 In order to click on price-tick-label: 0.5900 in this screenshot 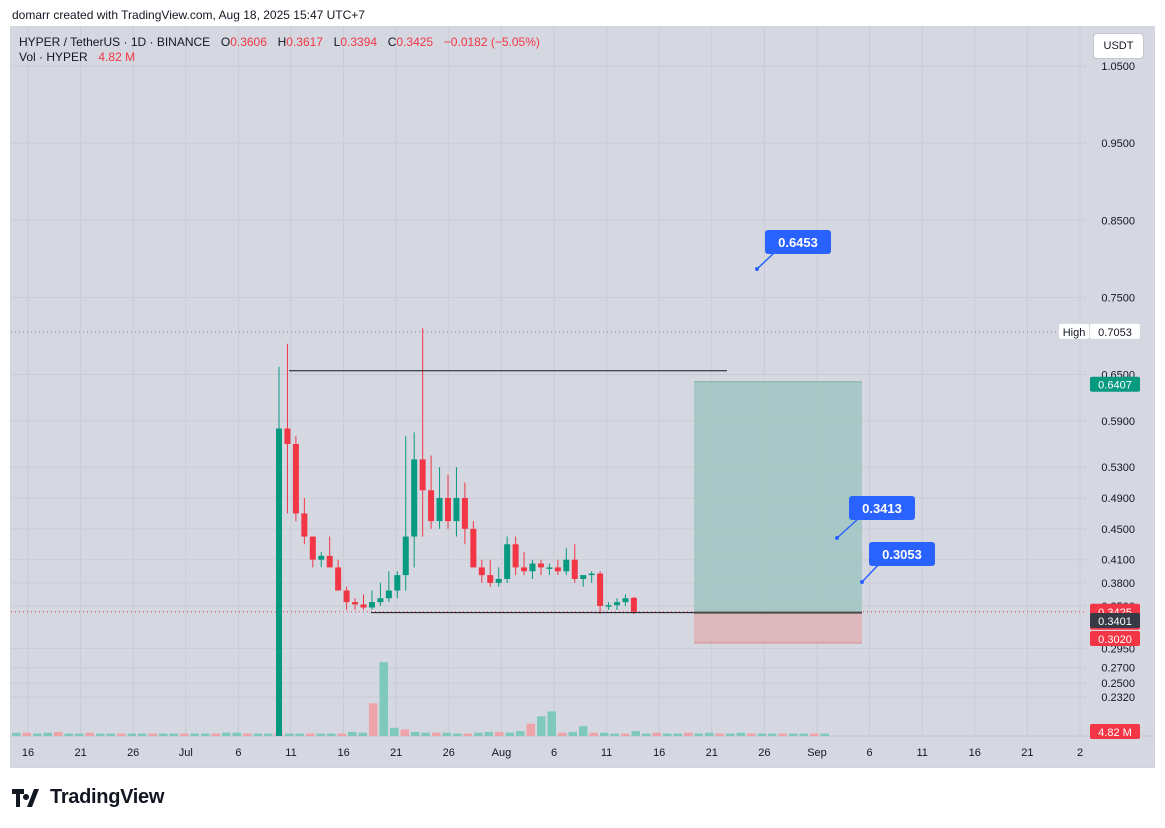, I will do `click(1118, 422)`.